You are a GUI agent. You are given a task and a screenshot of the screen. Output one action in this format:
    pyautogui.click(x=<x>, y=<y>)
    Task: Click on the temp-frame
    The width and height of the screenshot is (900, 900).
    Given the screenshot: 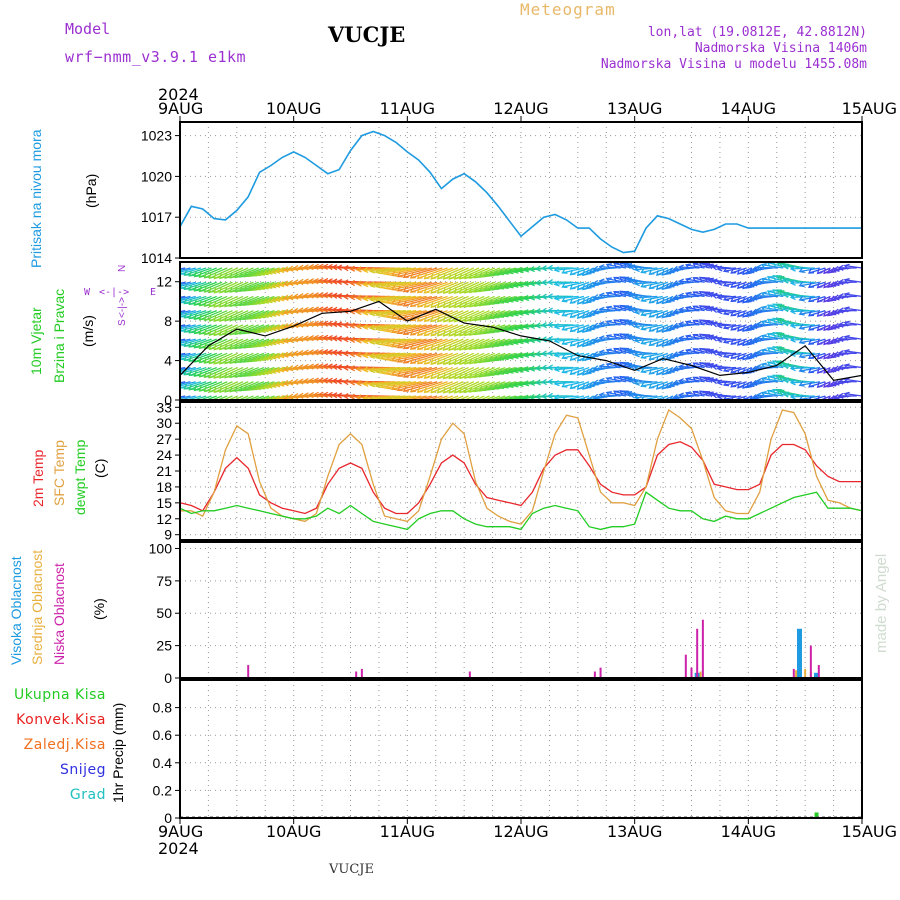 What is the action you would take?
    pyautogui.click(x=521, y=471)
    